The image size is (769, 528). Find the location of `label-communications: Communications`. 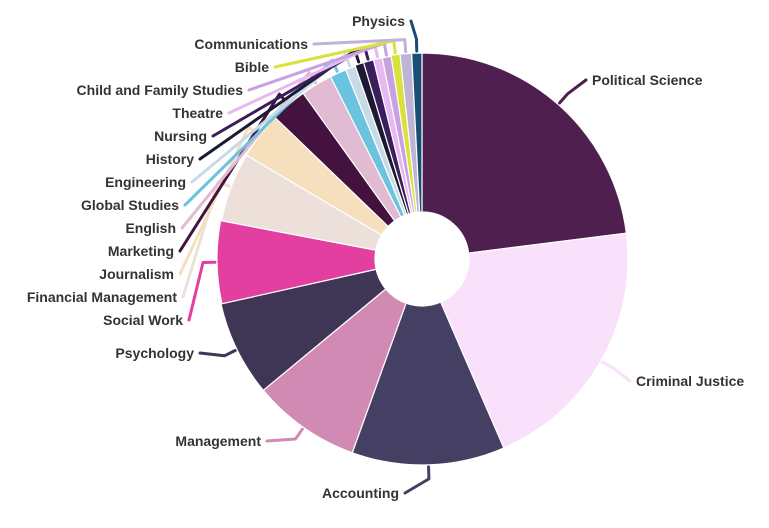

label-communications: Communications is located at coordinates (251, 44).